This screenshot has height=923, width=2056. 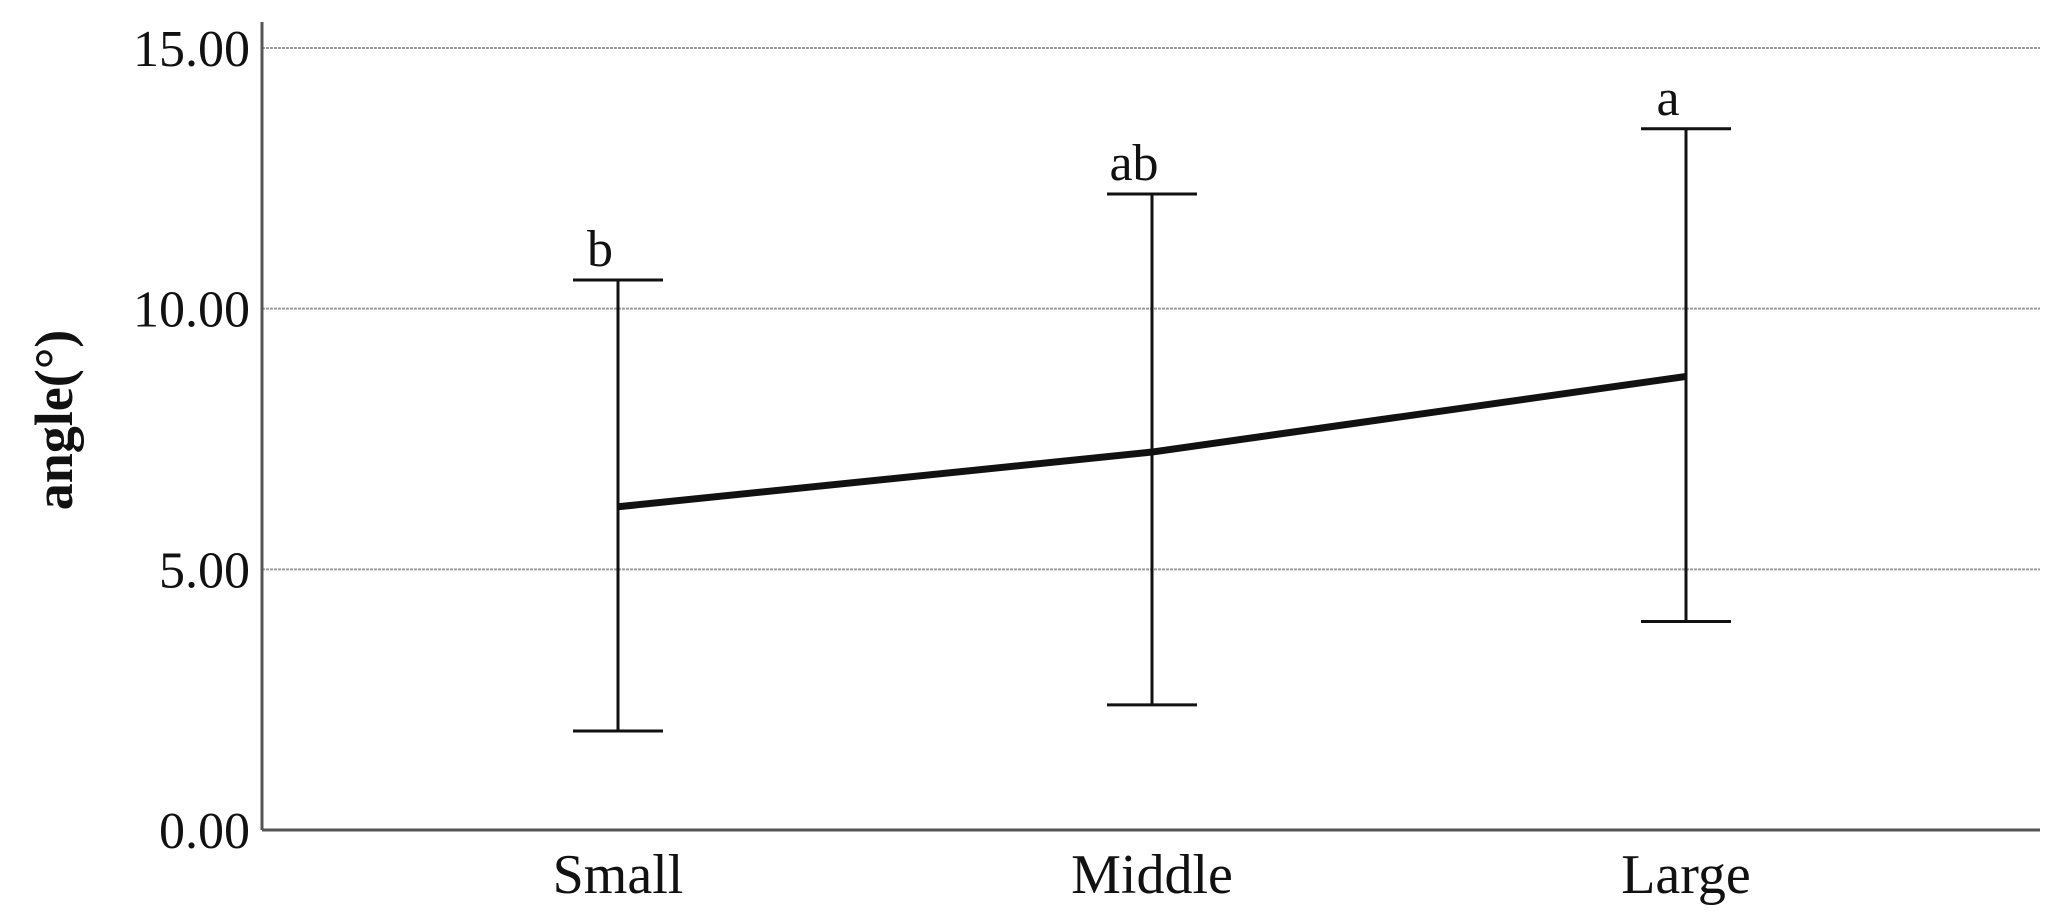 What do you see at coordinates (204, 570) in the screenshot?
I see `y-tick-label: 5.00` at bounding box center [204, 570].